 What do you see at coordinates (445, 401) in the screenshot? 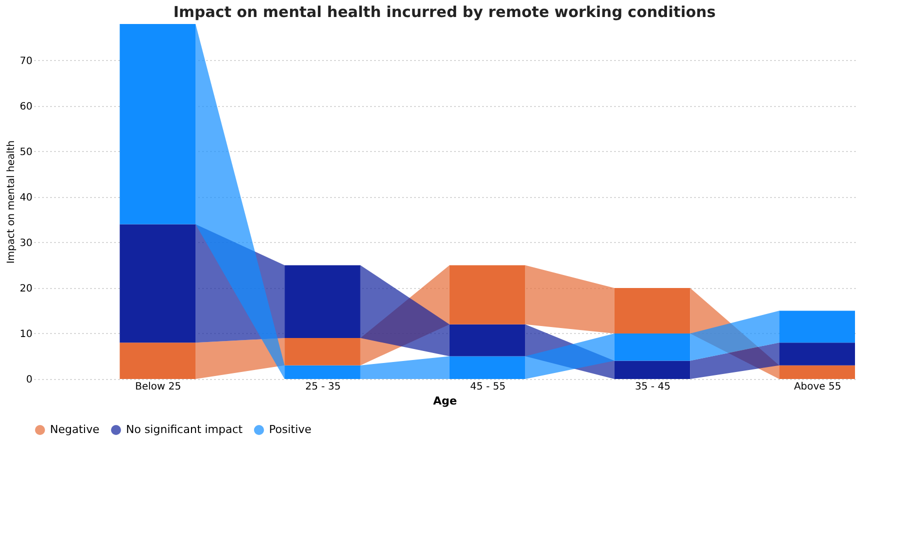
I see `x-axis-title: Age` at bounding box center [445, 401].